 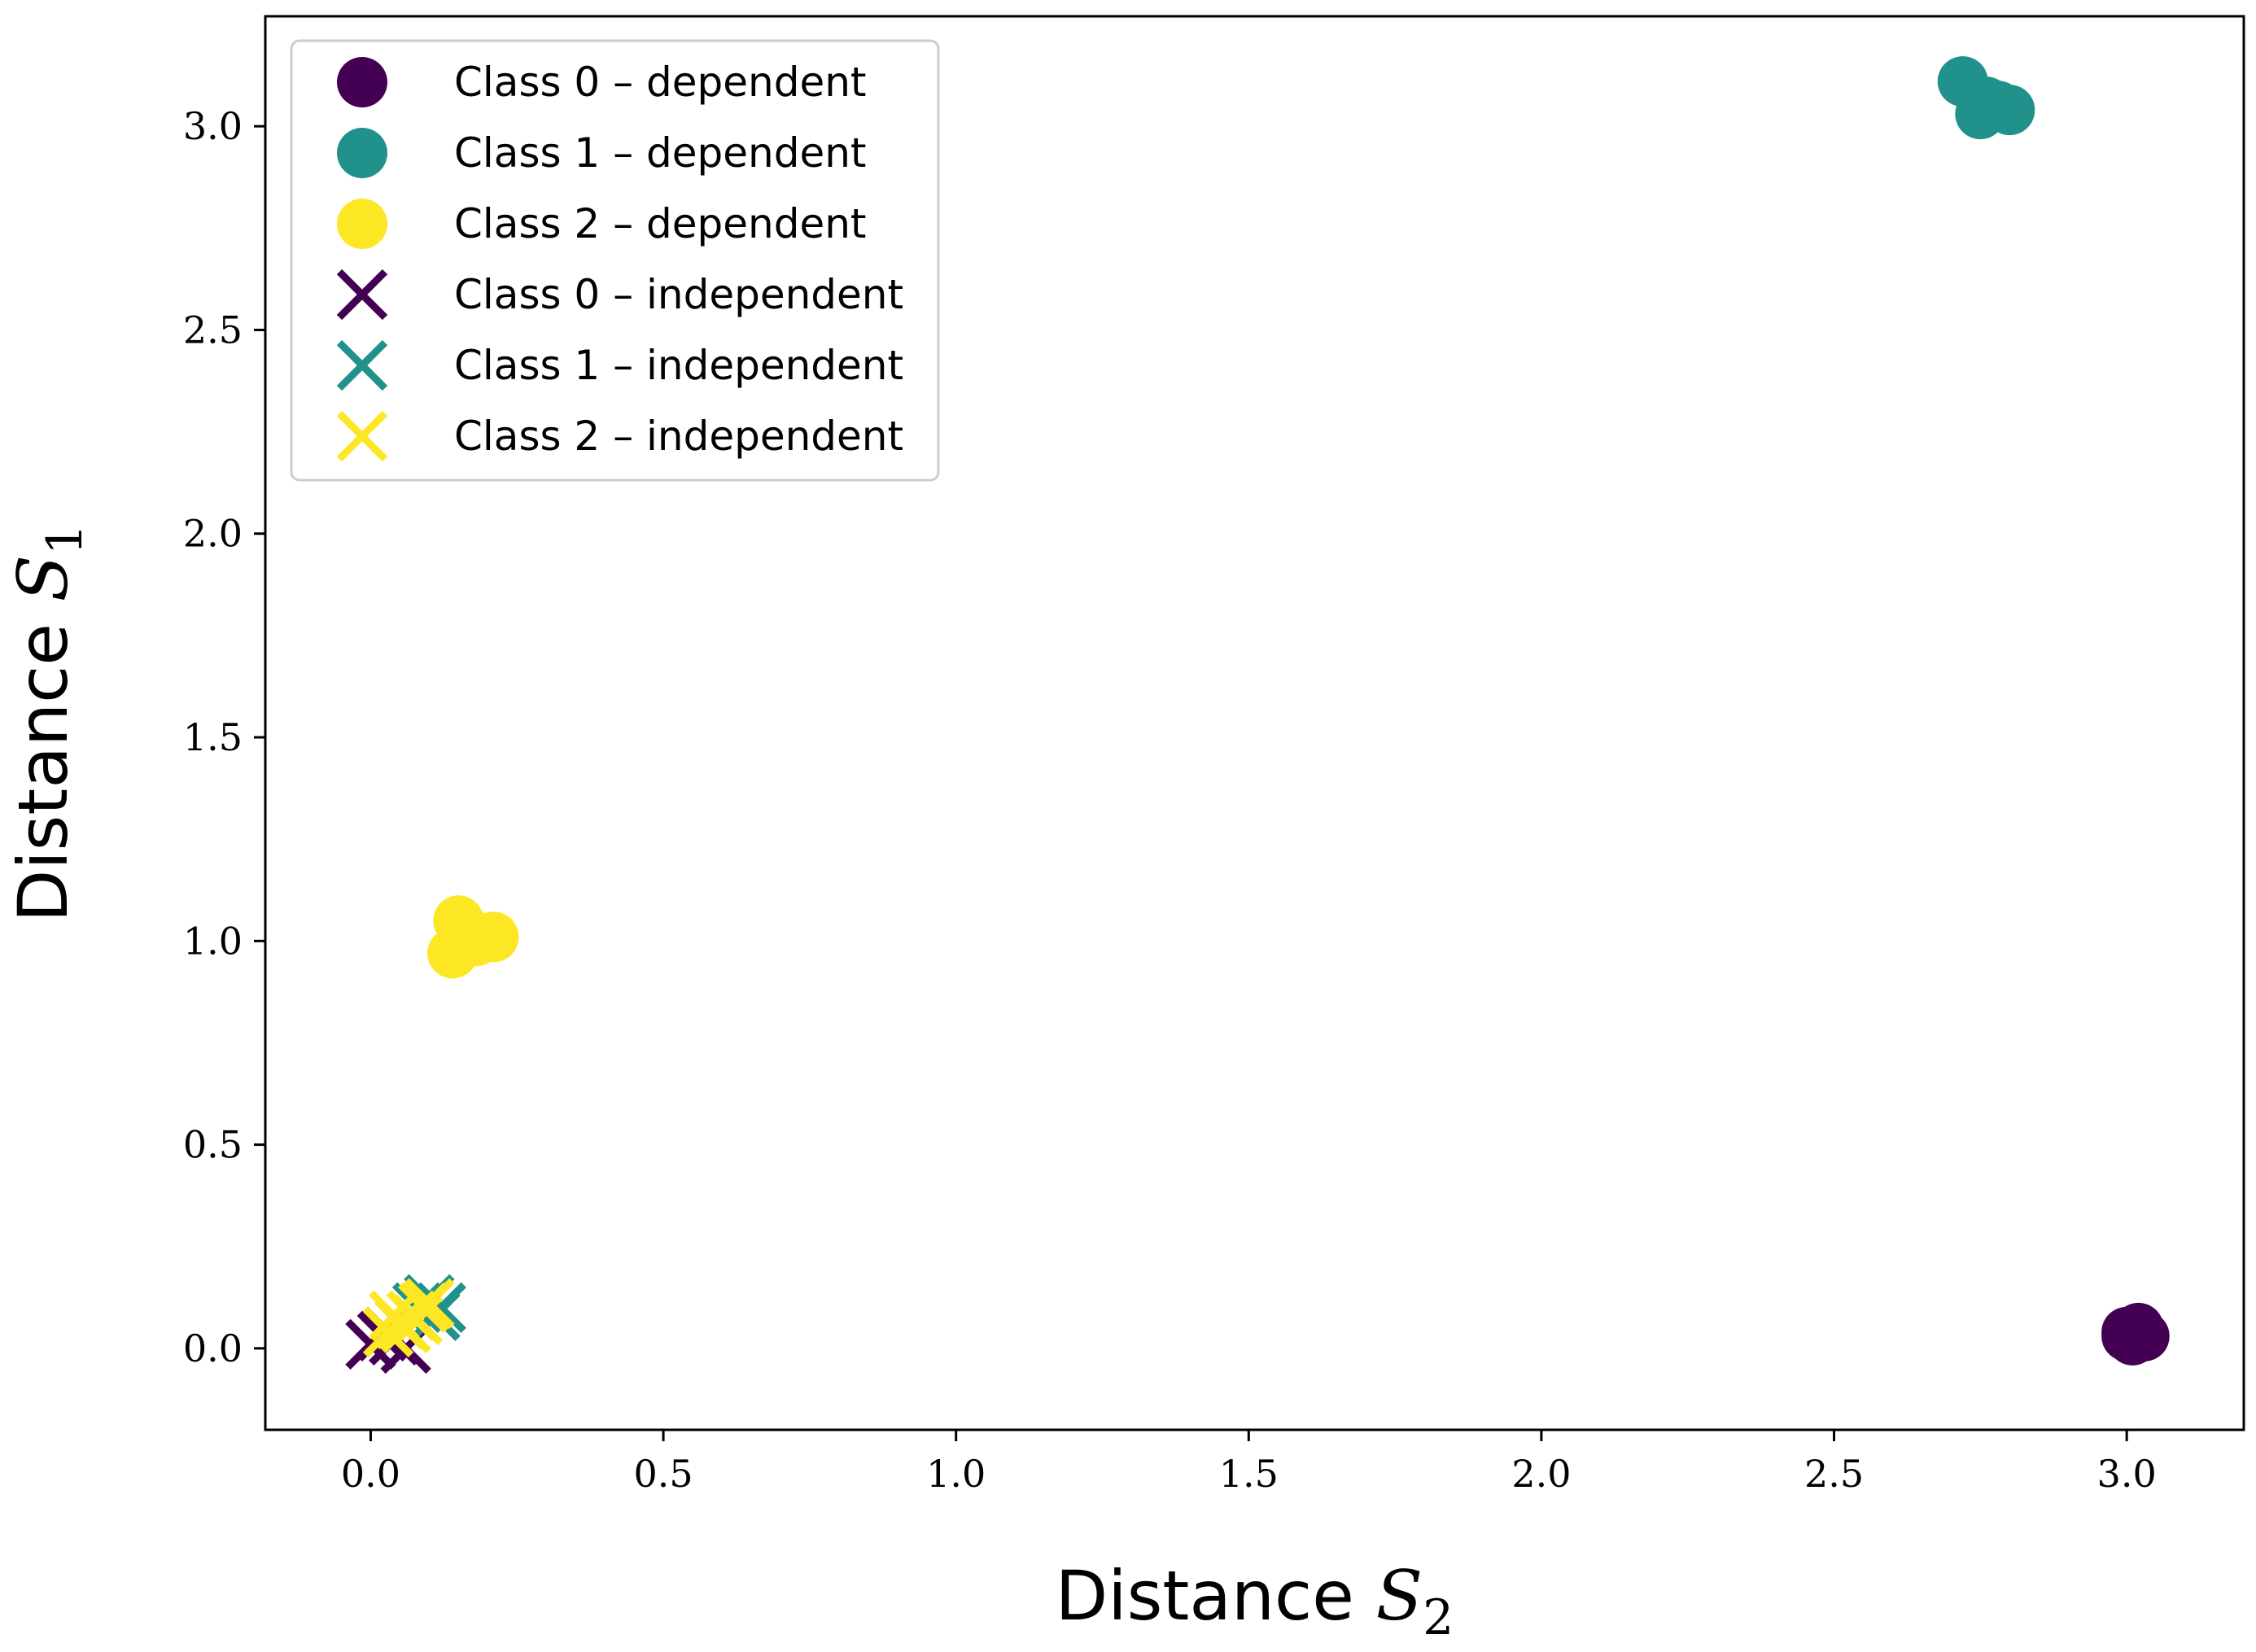 What do you see at coordinates (213, 941) in the screenshot?
I see `y-tick-label: 1.0` at bounding box center [213, 941].